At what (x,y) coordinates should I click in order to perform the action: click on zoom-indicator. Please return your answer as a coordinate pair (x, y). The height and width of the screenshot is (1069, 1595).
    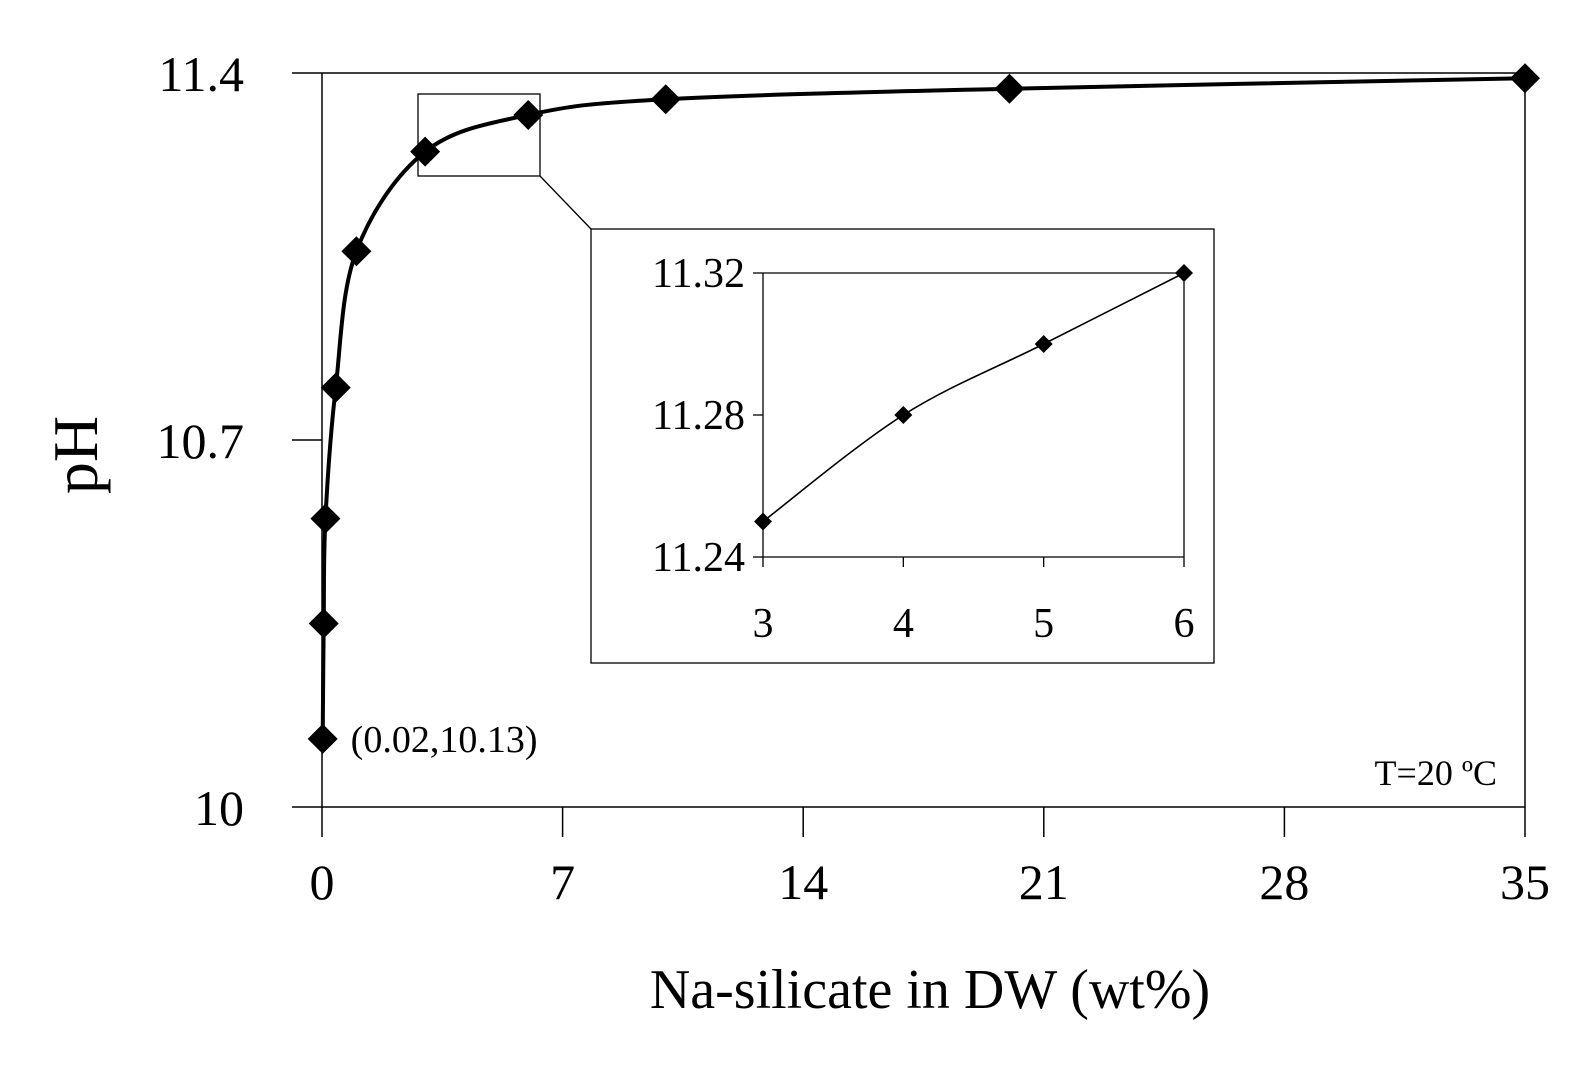
    Looking at the image, I should click on (504, 161).